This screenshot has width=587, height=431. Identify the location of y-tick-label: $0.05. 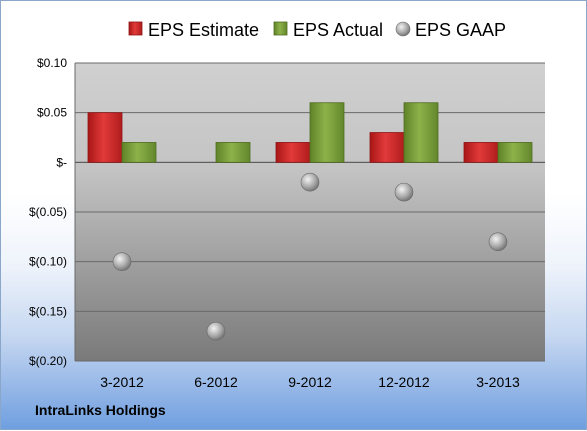
(52, 113).